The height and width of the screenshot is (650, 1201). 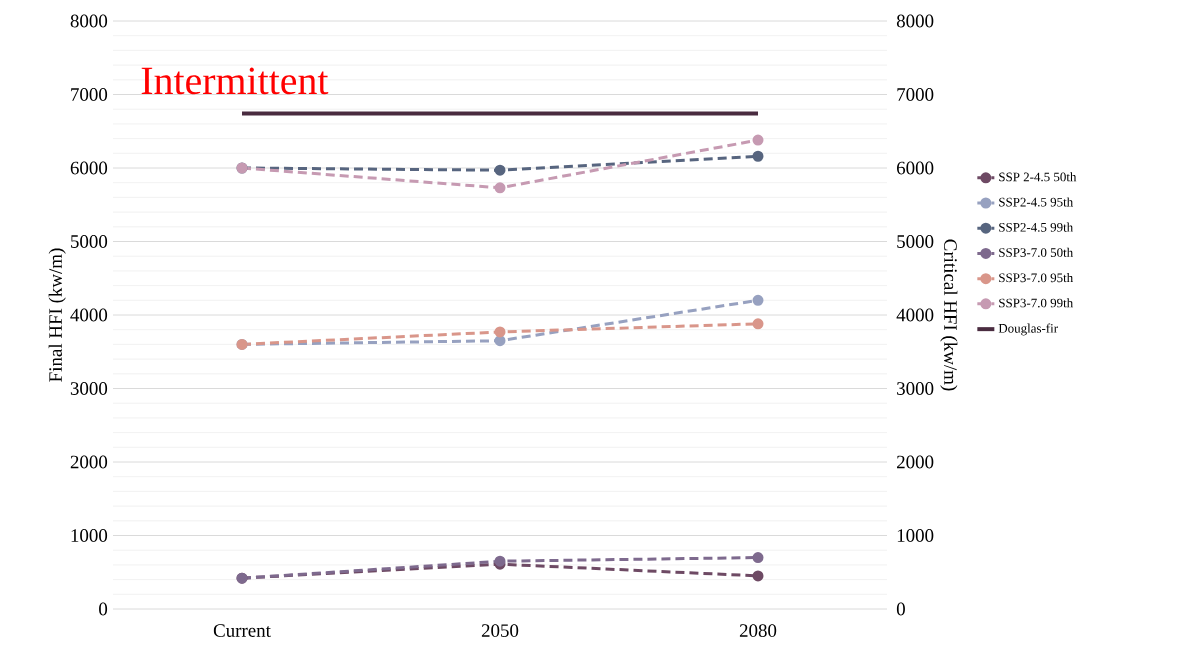 What do you see at coordinates (242, 630) in the screenshot?
I see `x-tick-label: Current` at bounding box center [242, 630].